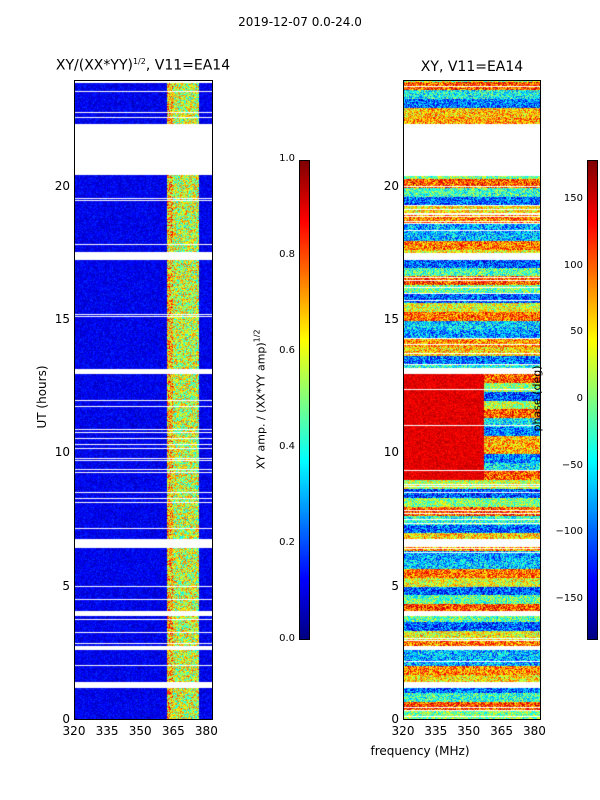  Describe the element at coordinates (300, 22) in the screenshot. I see `figure-title: 2019-12-07 0.0-24.0` at that location.